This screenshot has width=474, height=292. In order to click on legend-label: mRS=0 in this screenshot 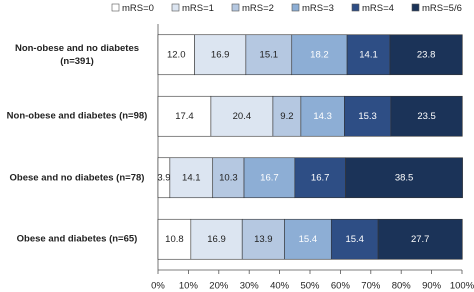, I will do `click(138, 8)`.